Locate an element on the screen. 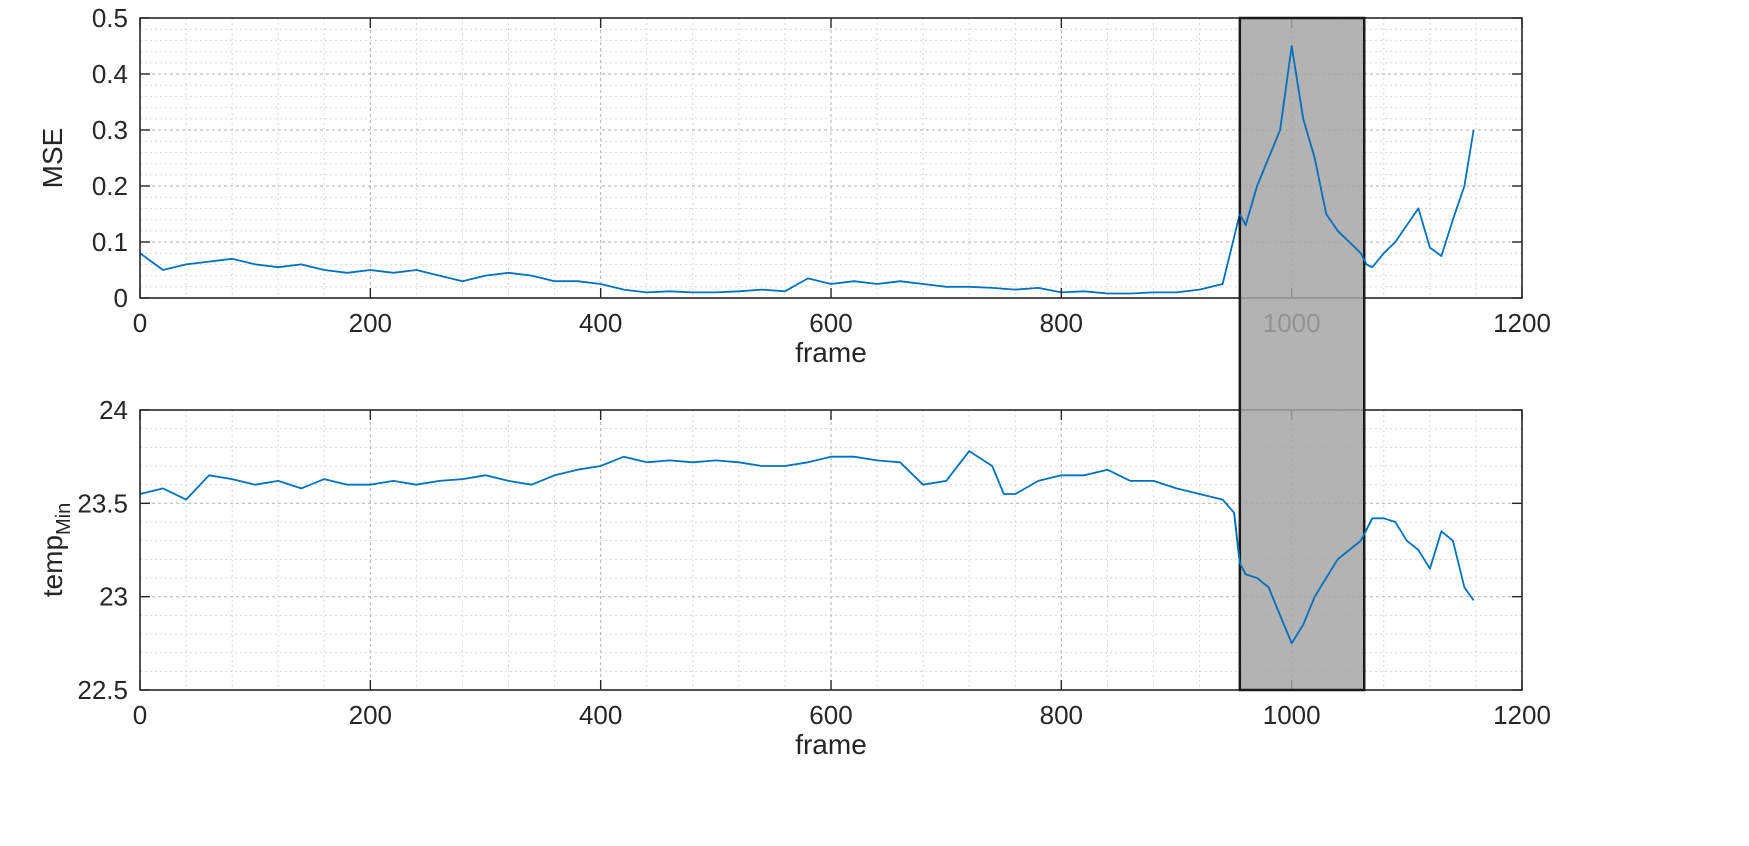 Image resolution: width=1749 pixels, height=846 pixels. y-tick-label: 24 is located at coordinates (113, 410).